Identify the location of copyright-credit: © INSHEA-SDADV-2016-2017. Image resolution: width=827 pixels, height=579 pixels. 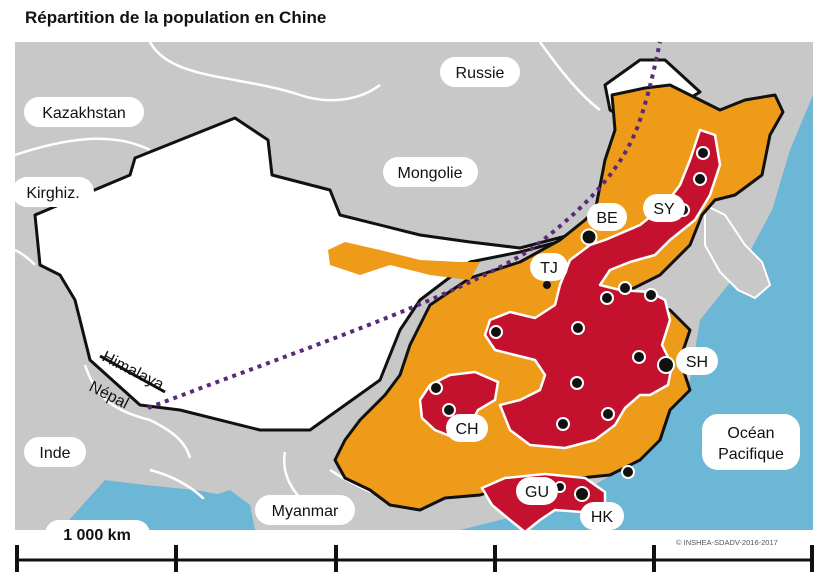
(727, 542).